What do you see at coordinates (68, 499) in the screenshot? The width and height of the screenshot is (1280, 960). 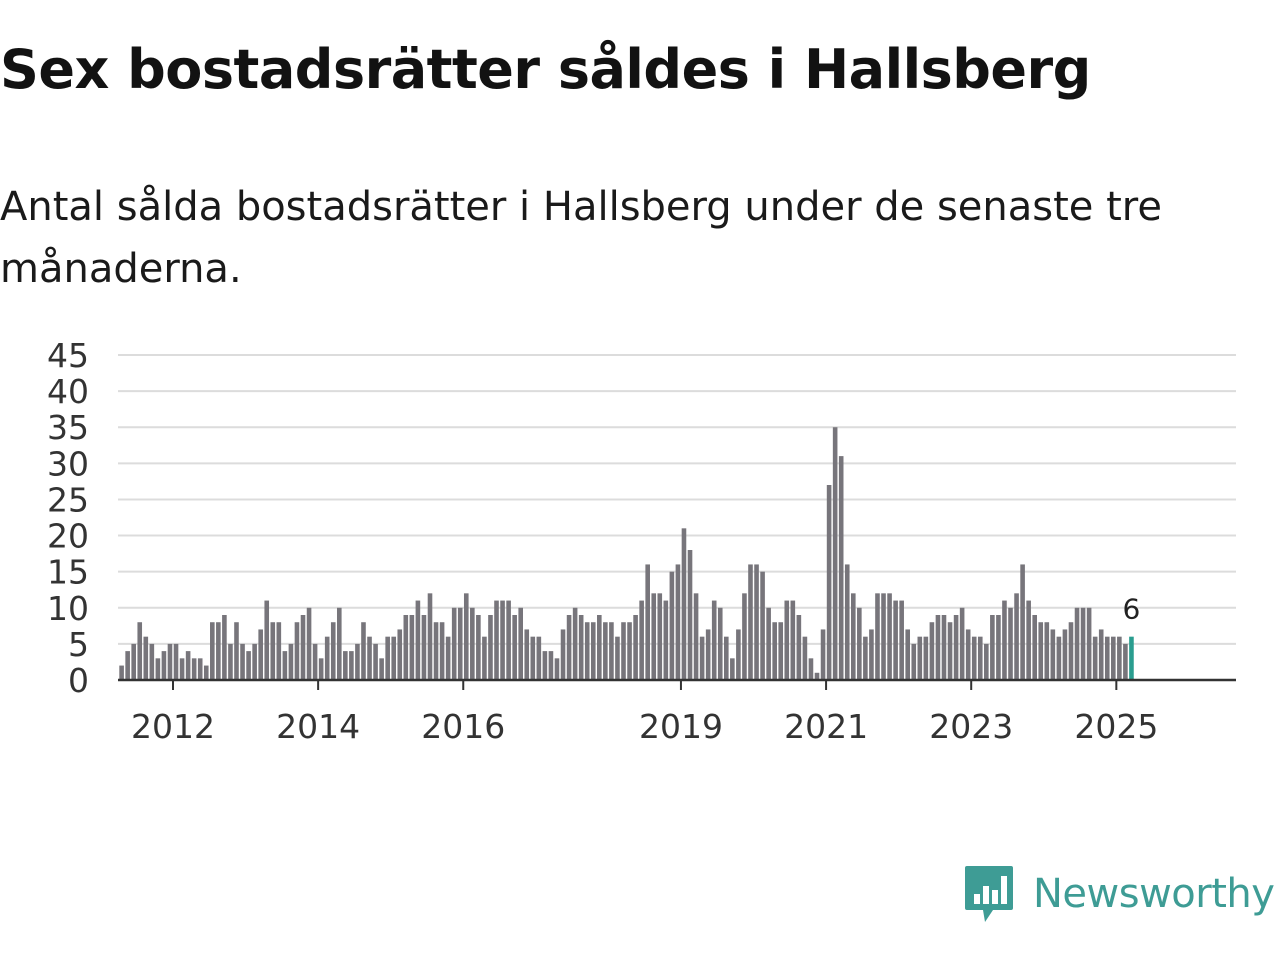 I see `y-tick-label: 25` at bounding box center [68, 499].